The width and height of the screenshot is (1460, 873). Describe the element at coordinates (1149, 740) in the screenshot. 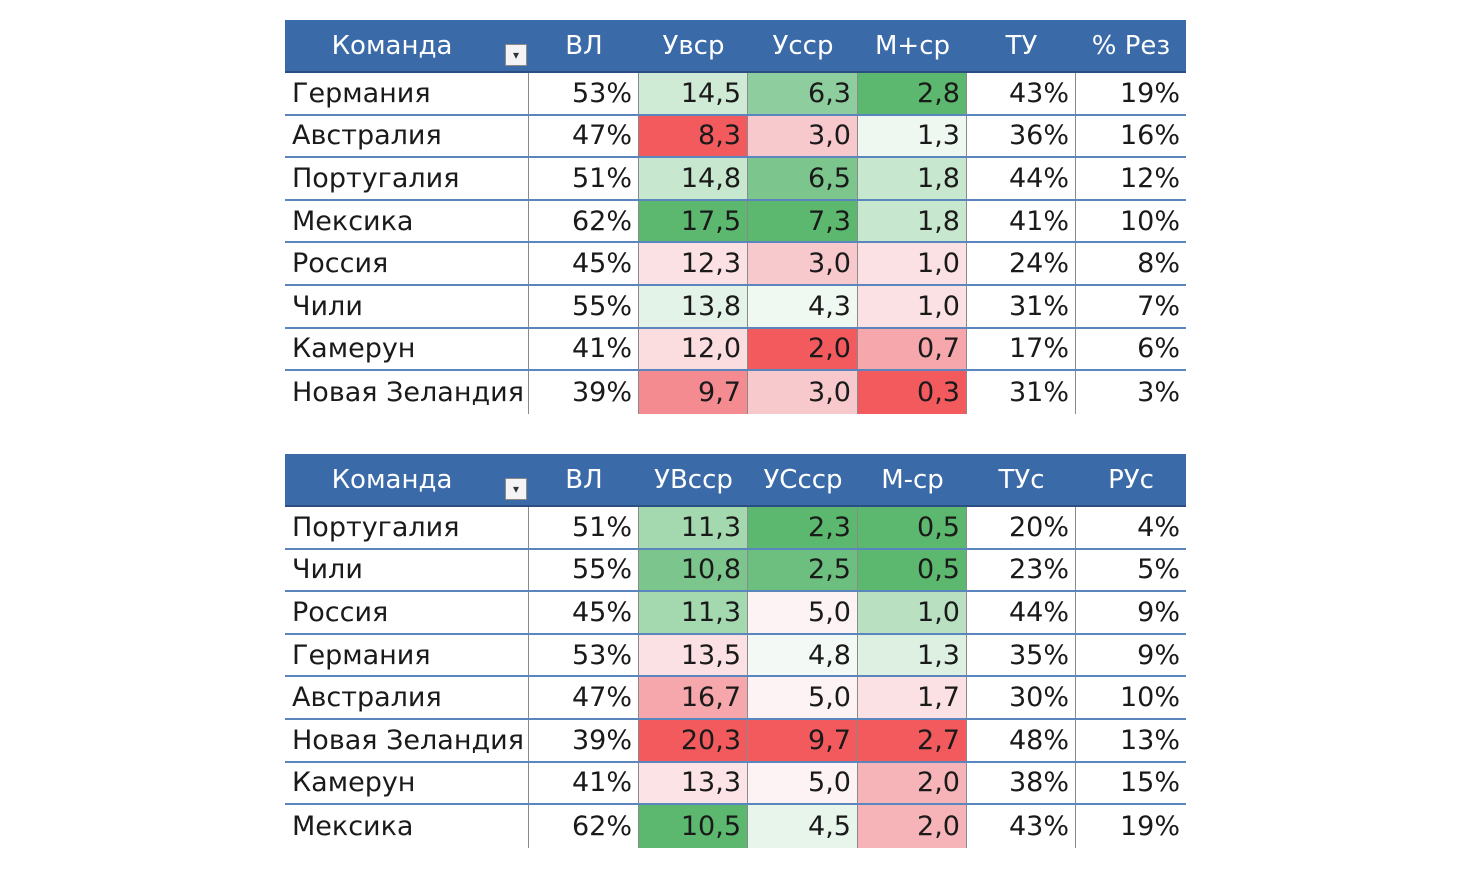

I see `value-cell: 13%` at that location.